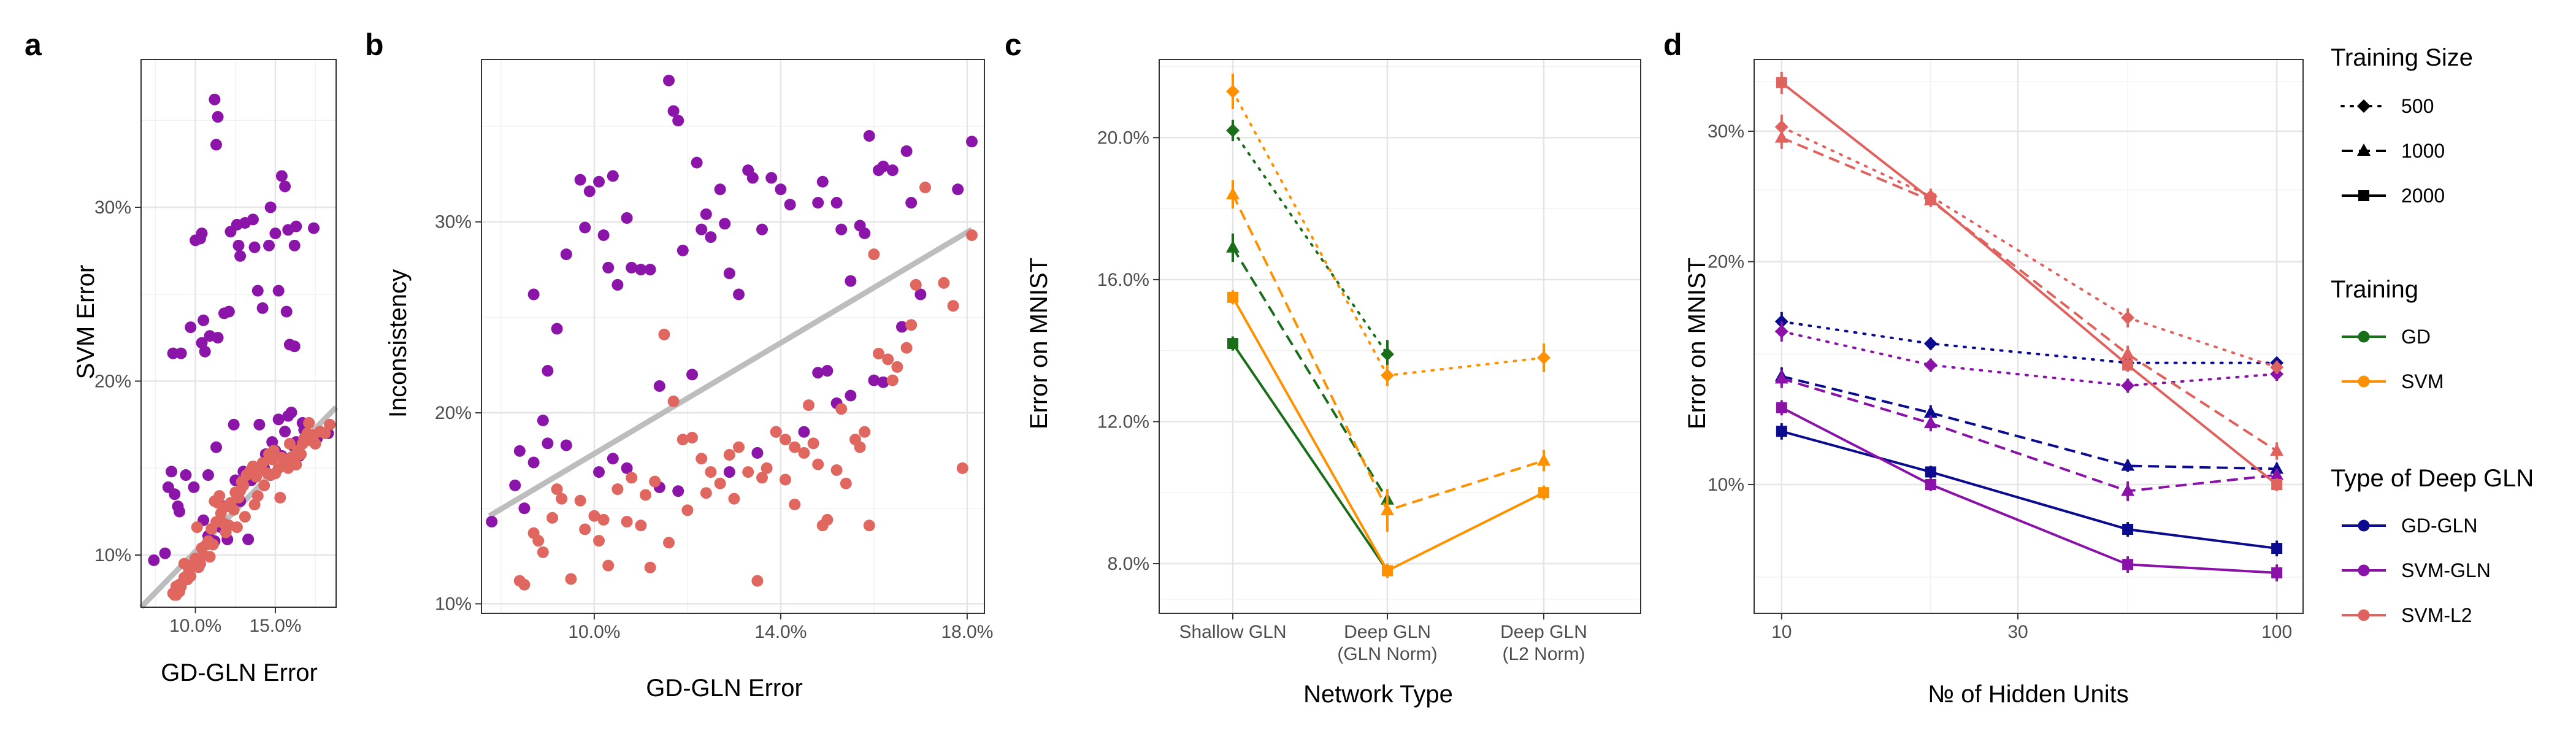  Describe the element at coordinates (1726, 485) in the screenshot. I see `y-tick-label: 10%` at that location.